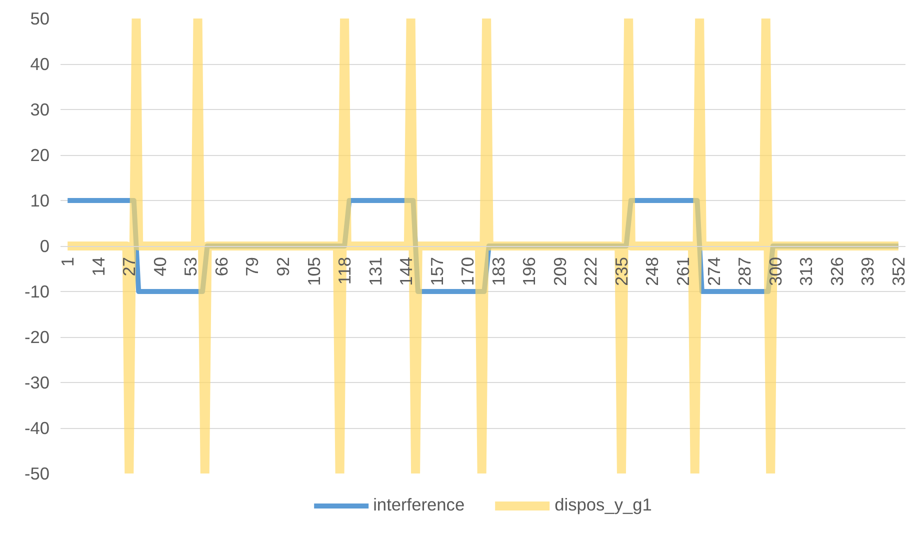 The height and width of the screenshot is (534, 919). What do you see at coordinates (436, 271) in the screenshot?
I see `x-tick-label: 157` at bounding box center [436, 271].